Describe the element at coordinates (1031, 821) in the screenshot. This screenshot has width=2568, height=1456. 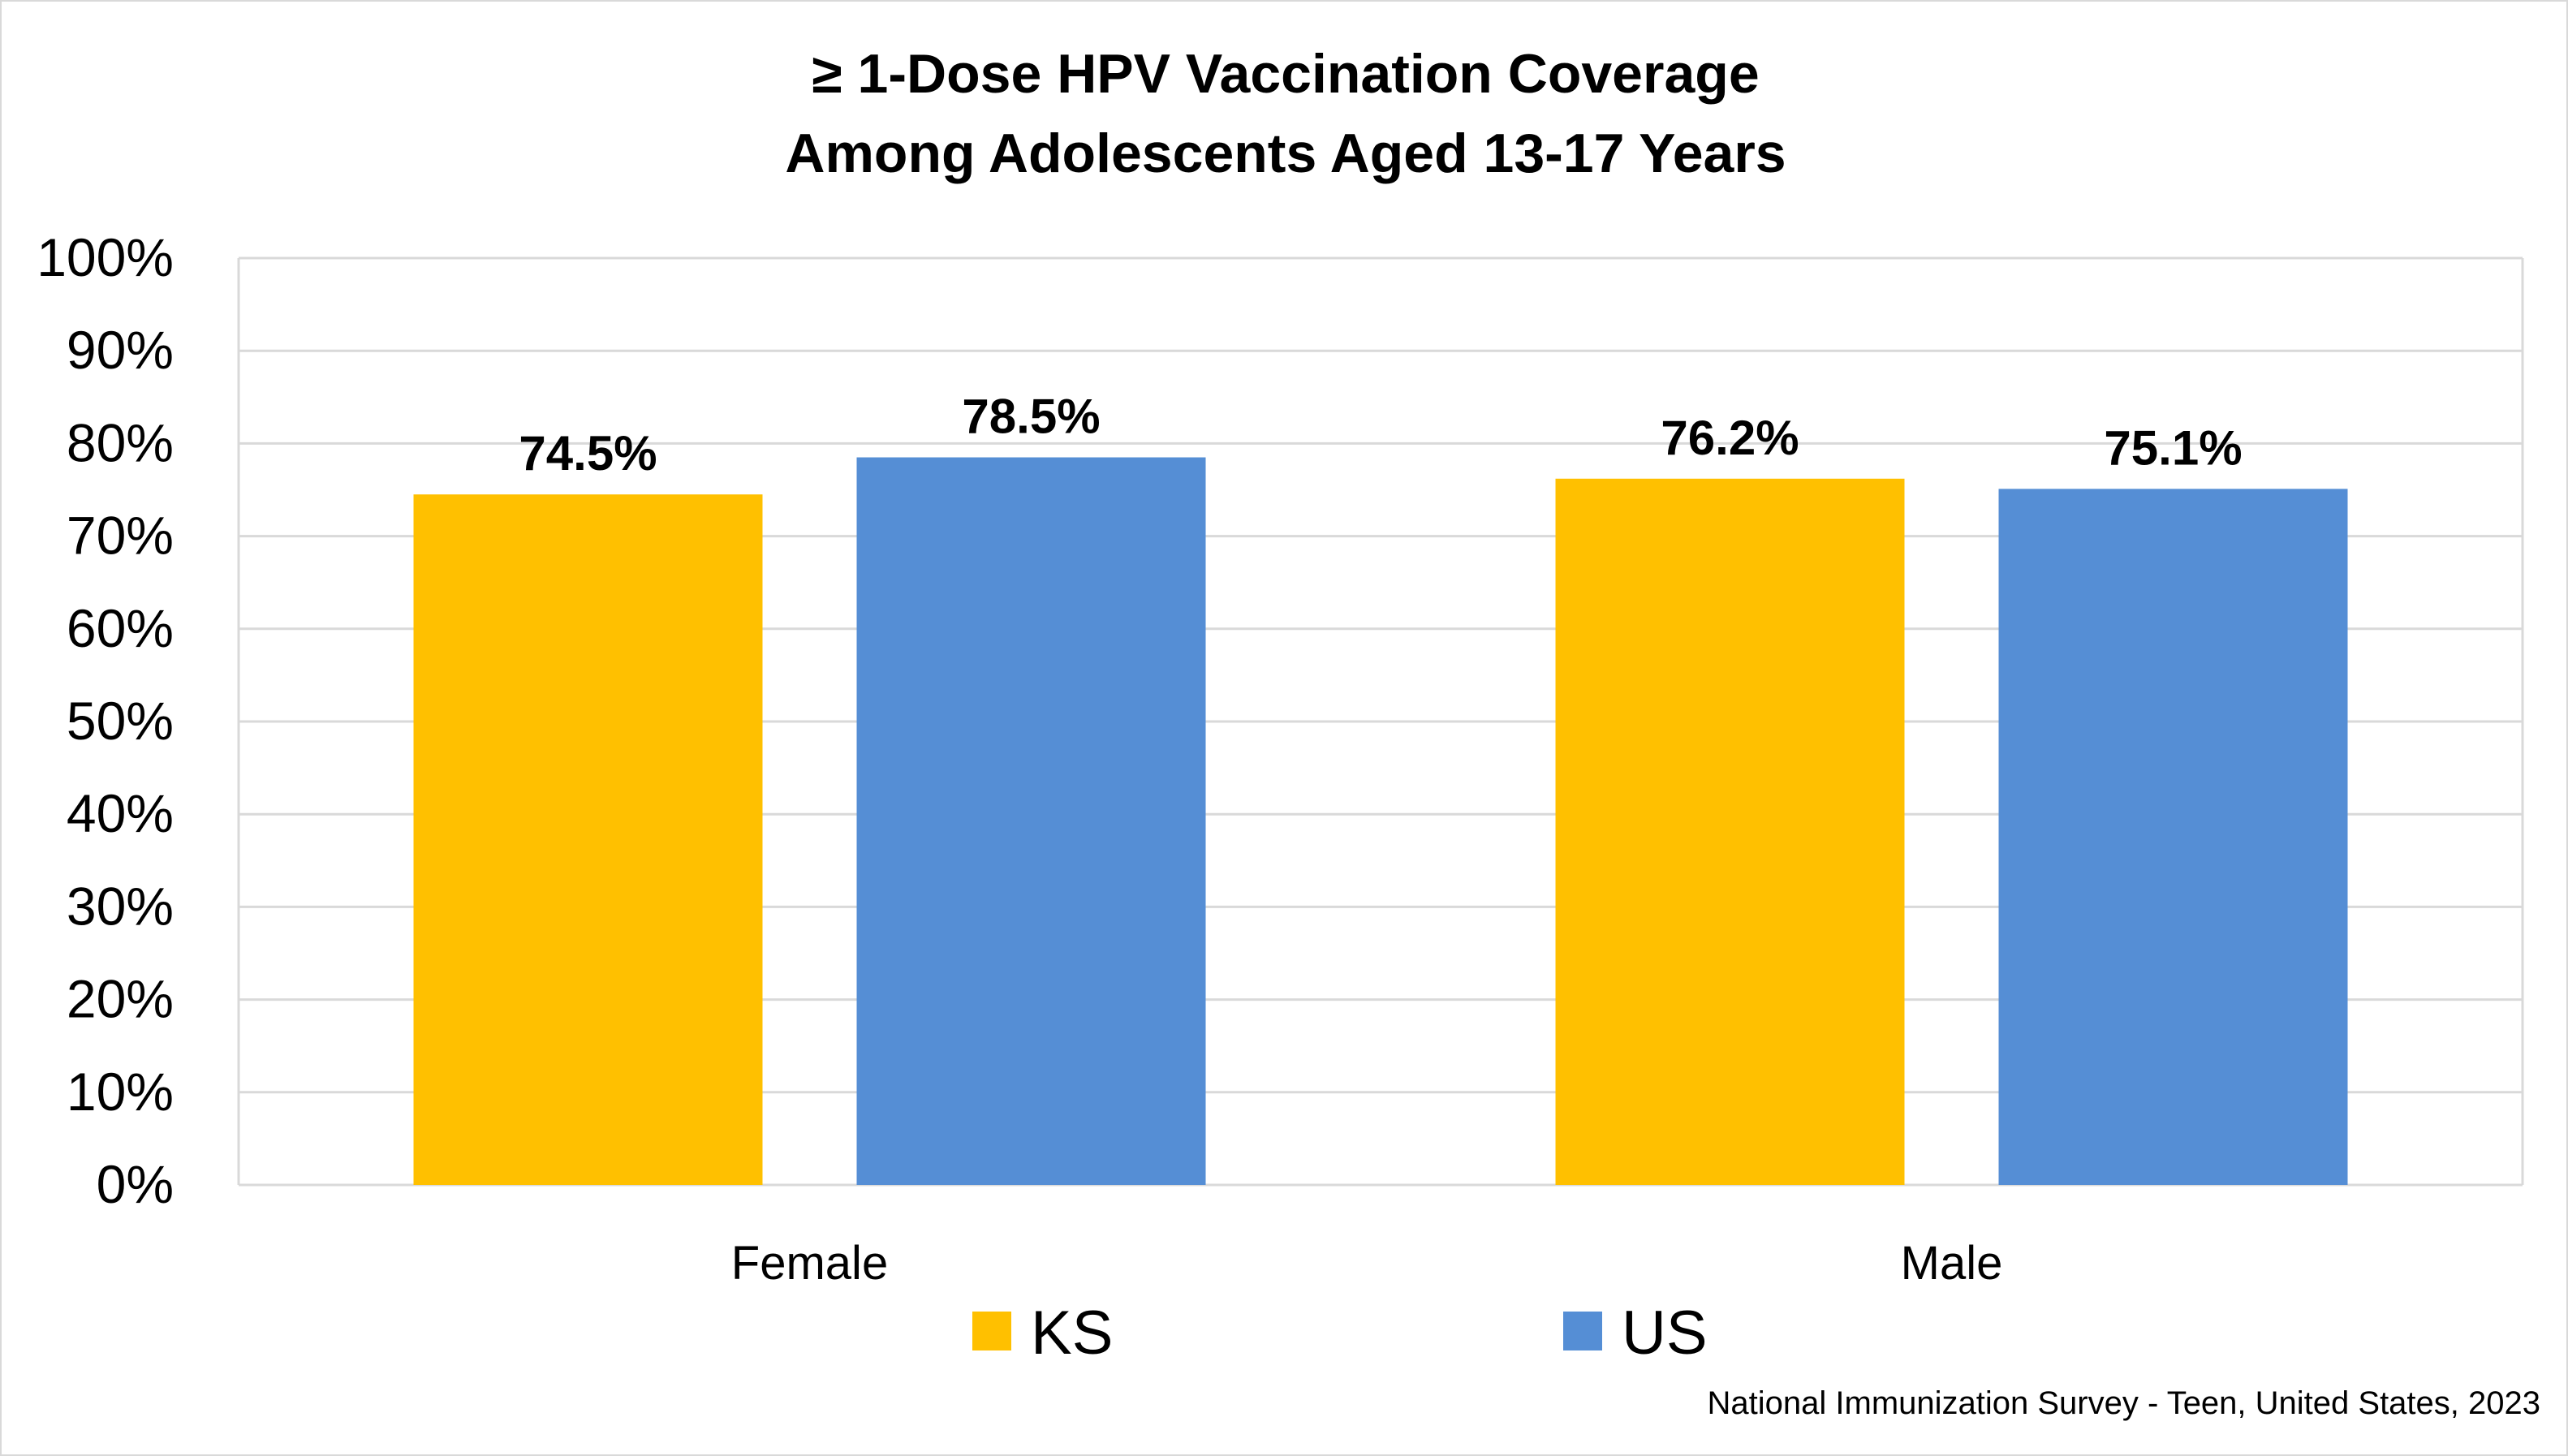
I see `bar-us-female` at that location.